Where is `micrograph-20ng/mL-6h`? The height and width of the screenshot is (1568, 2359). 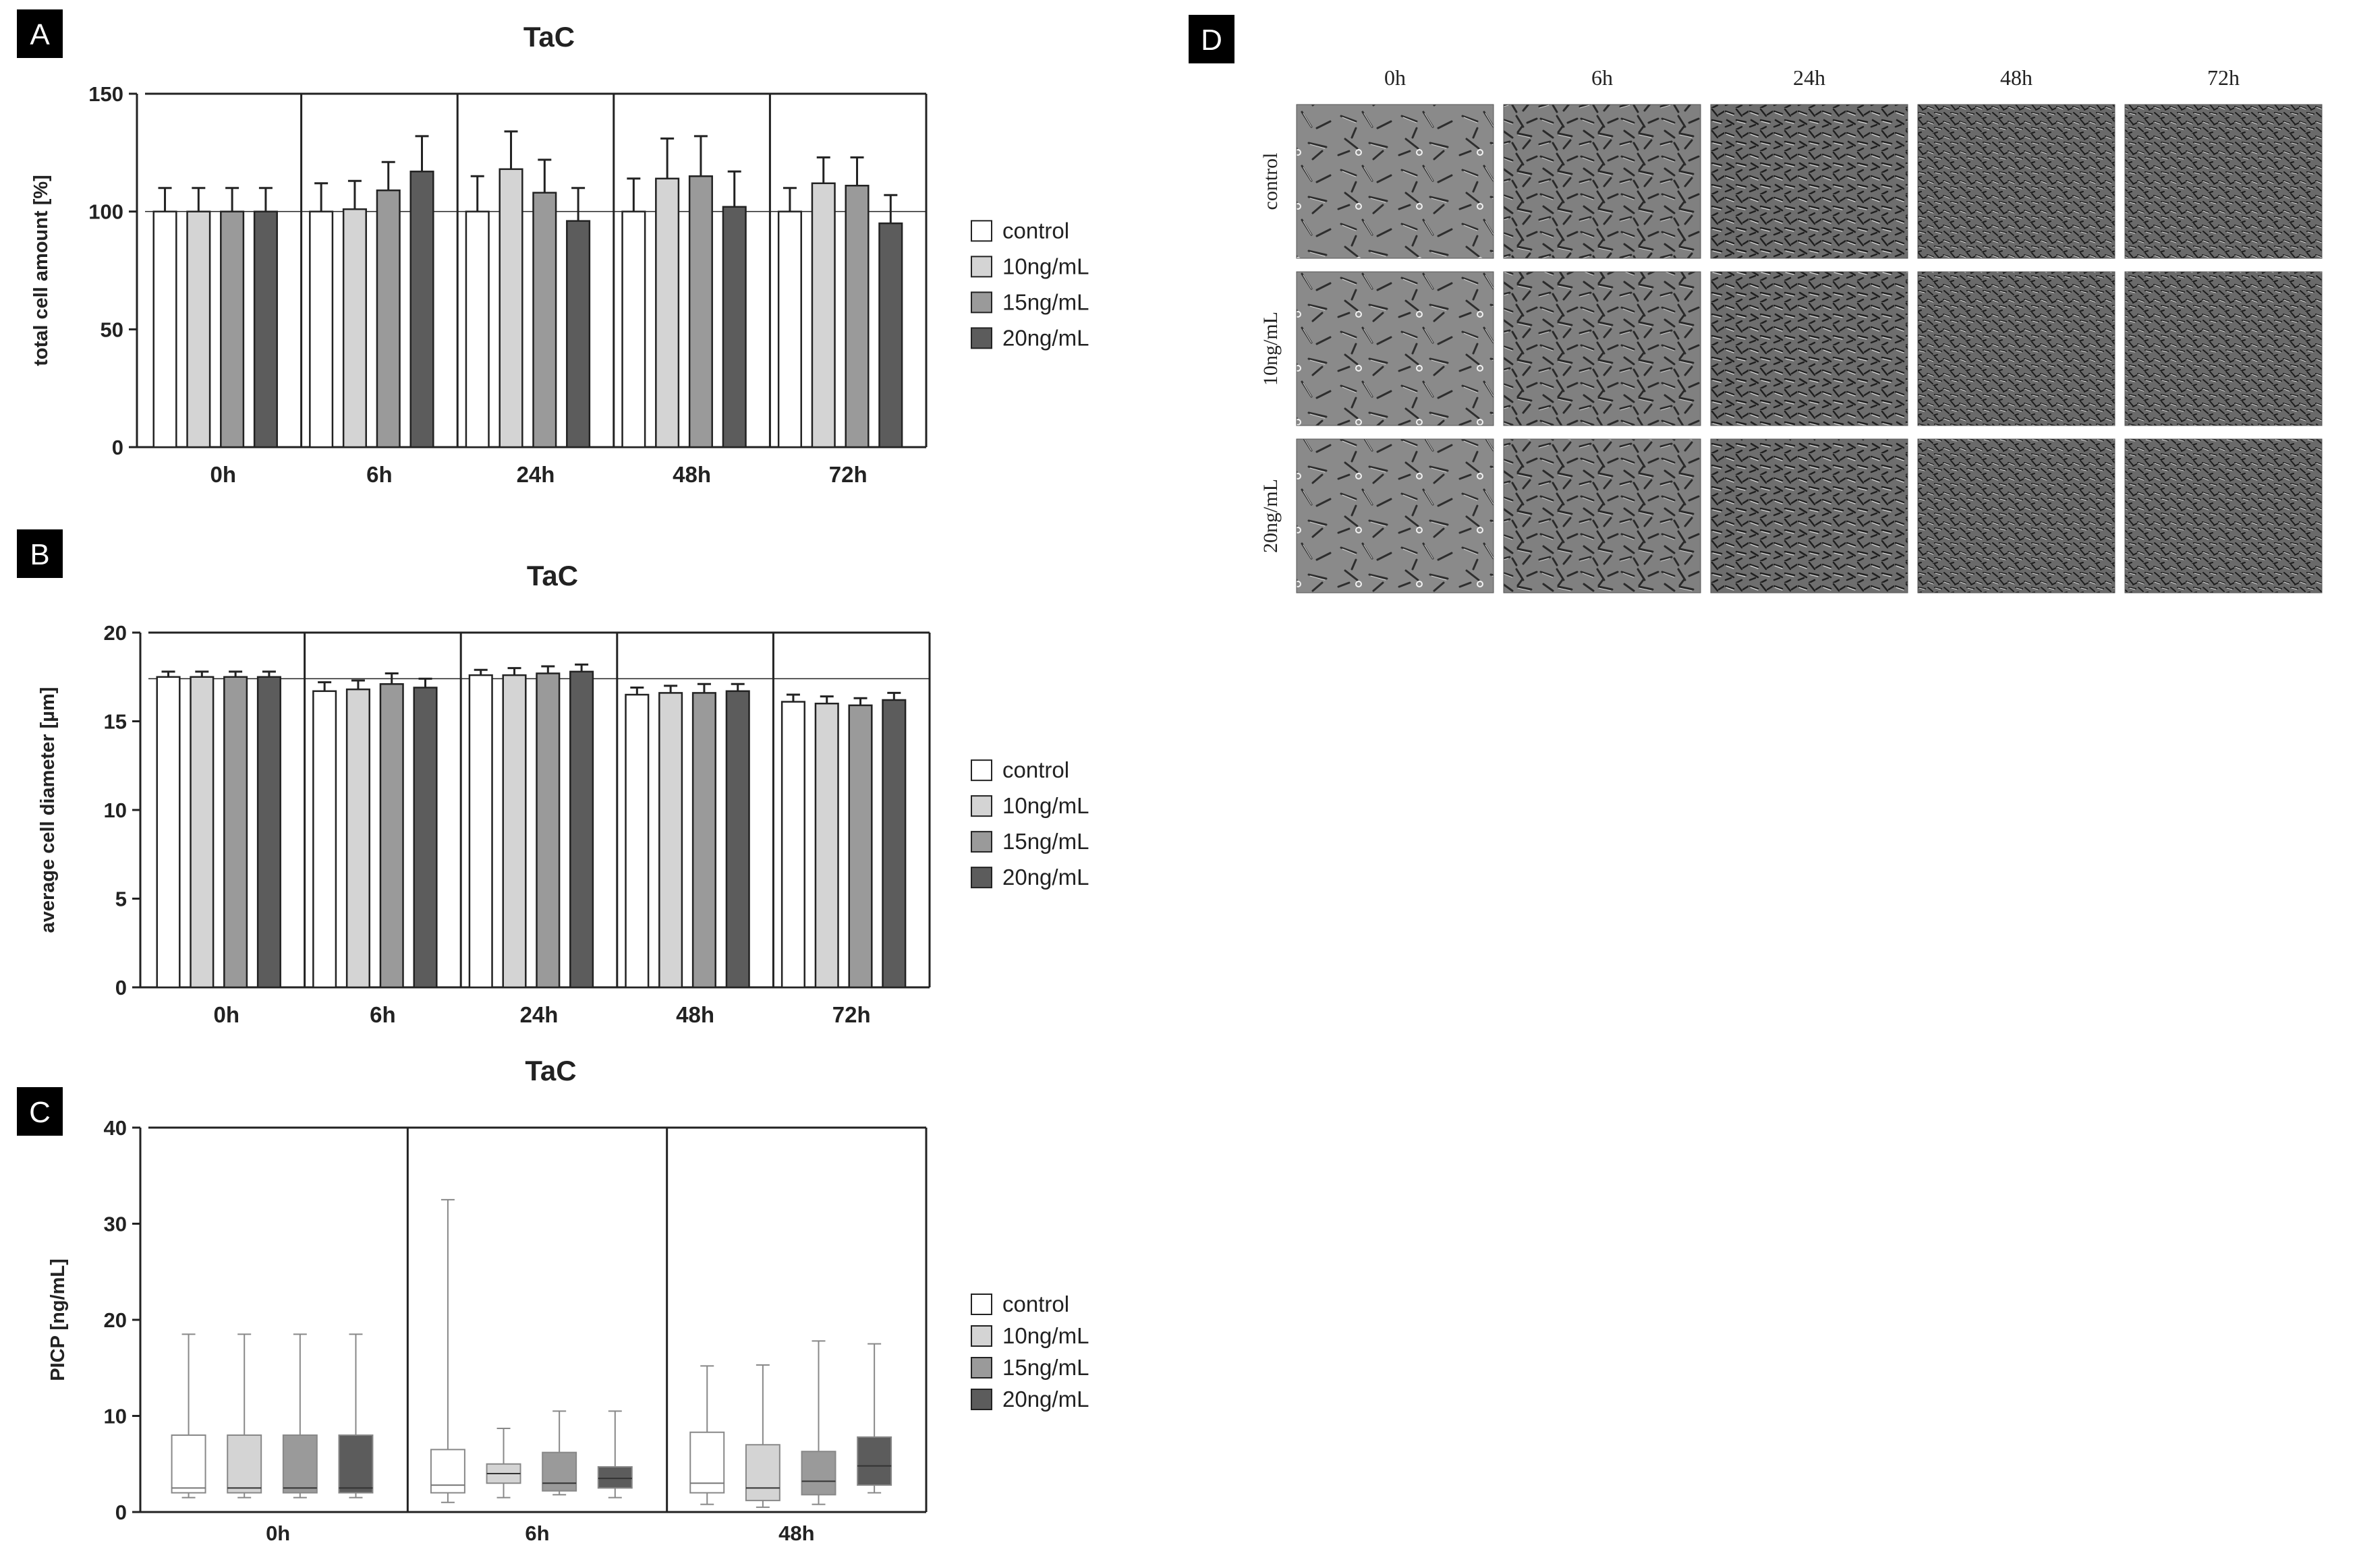
micrograph-20ng/mL-6h is located at coordinates (1602, 515).